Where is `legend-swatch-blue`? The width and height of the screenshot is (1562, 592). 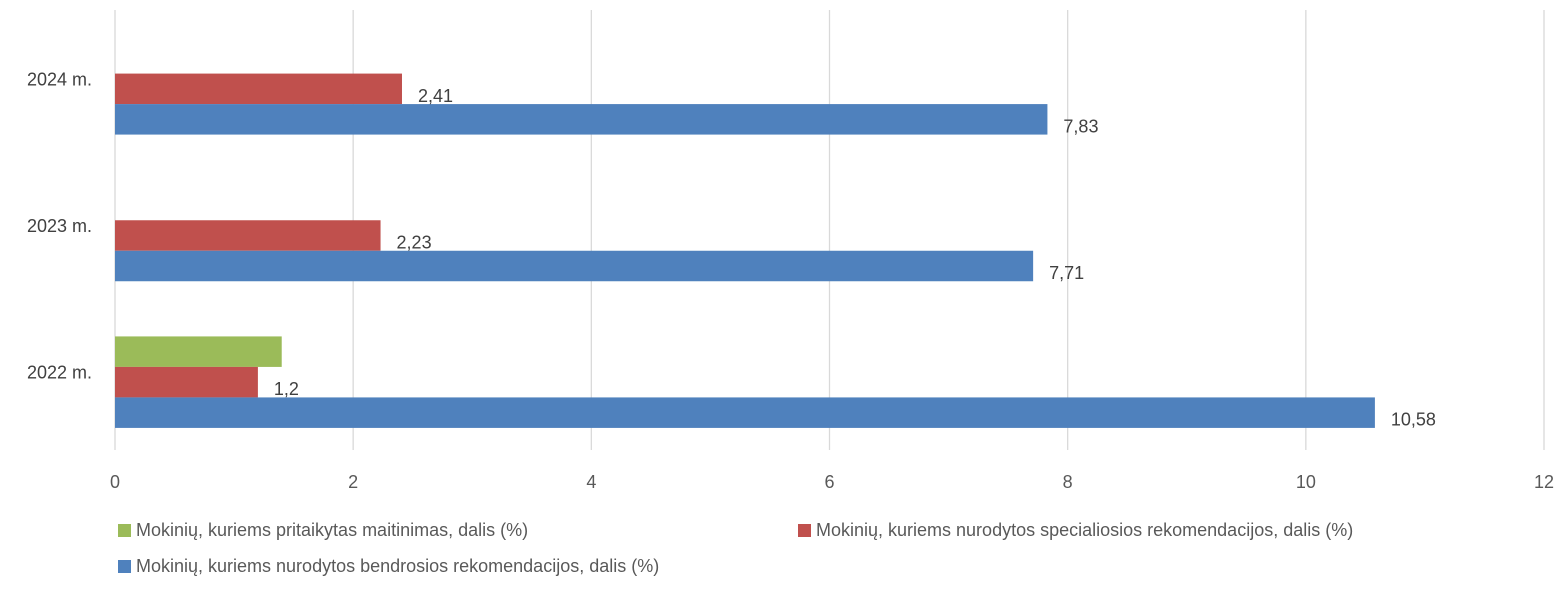 legend-swatch-blue is located at coordinates (124, 566).